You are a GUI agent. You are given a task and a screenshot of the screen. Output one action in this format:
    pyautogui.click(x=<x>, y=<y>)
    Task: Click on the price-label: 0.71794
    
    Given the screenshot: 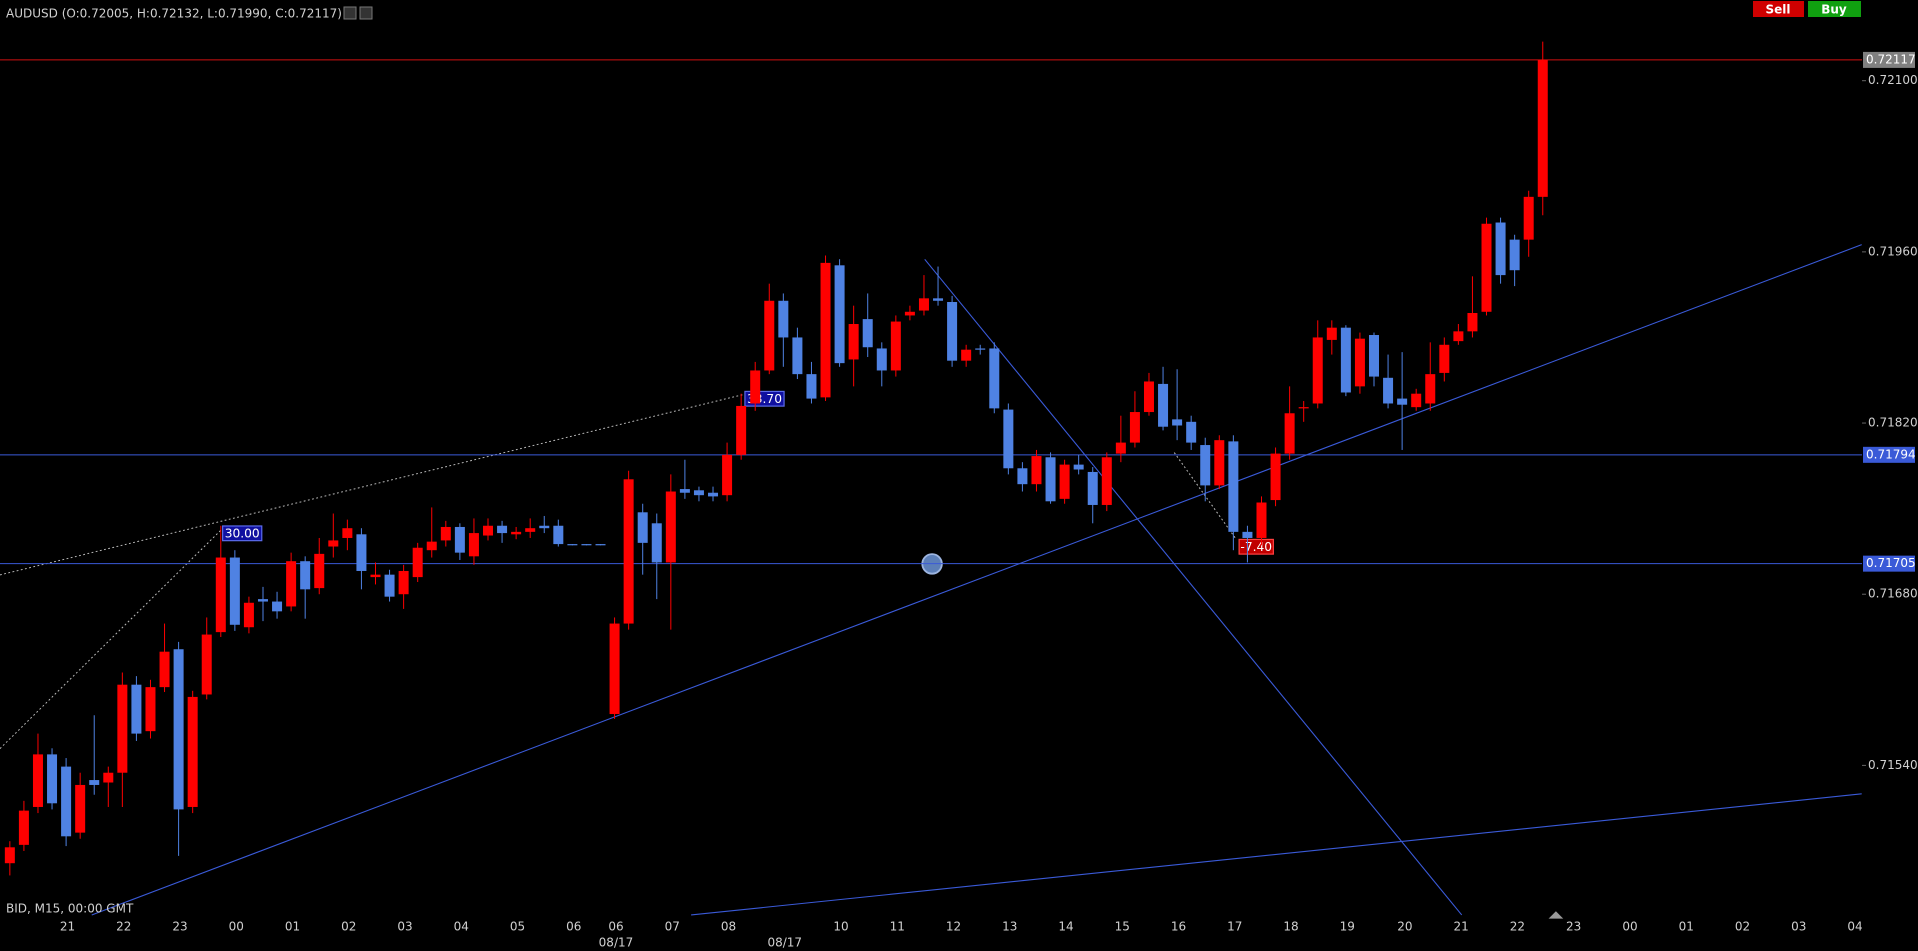 What is the action you would take?
    pyautogui.click(x=1891, y=454)
    